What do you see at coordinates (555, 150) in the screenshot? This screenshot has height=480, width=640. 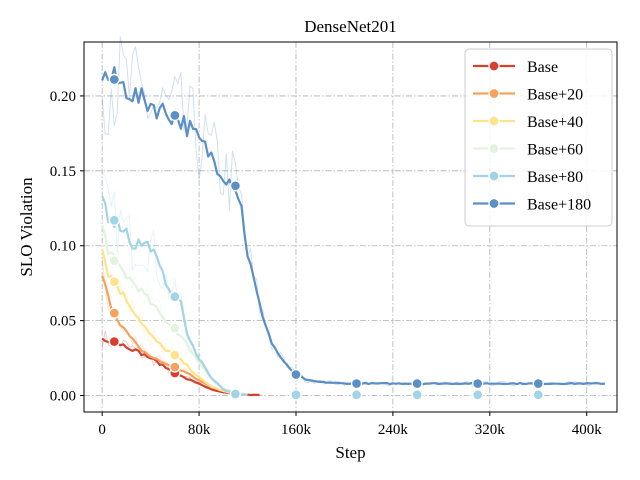 I see `legend-label: Base+60` at bounding box center [555, 150].